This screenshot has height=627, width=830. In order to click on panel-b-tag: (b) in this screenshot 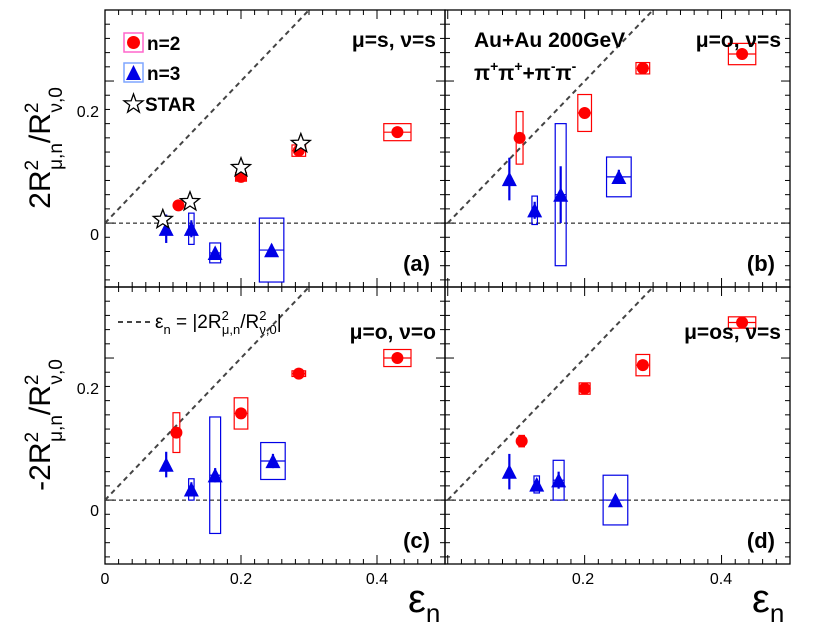, I will do `click(761, 263)`.